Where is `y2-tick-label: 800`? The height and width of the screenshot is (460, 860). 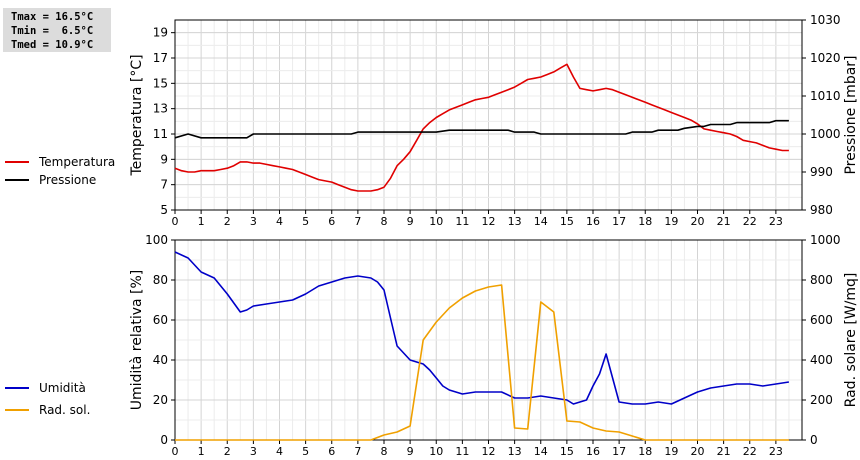
y2-tick-label: 800 is located at coordinates (821, 280).